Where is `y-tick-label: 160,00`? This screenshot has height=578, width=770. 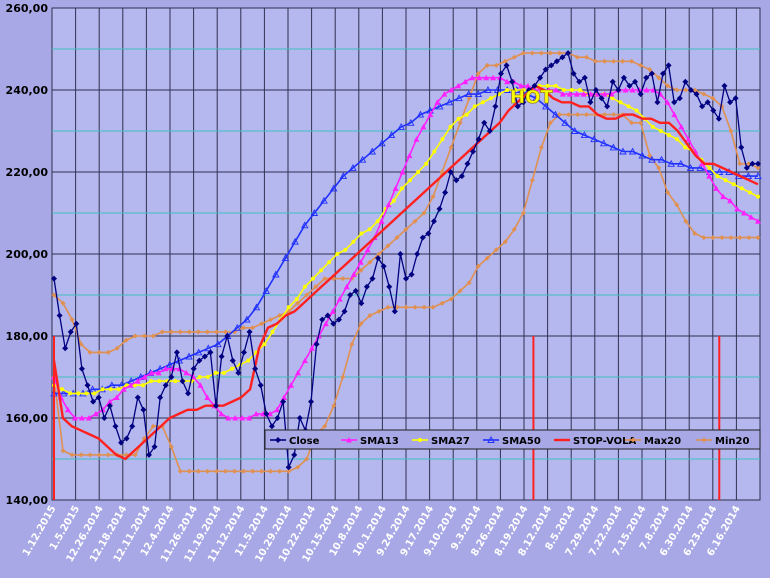
y-tick-label: 160,00 is located at coordinates (27, 418).